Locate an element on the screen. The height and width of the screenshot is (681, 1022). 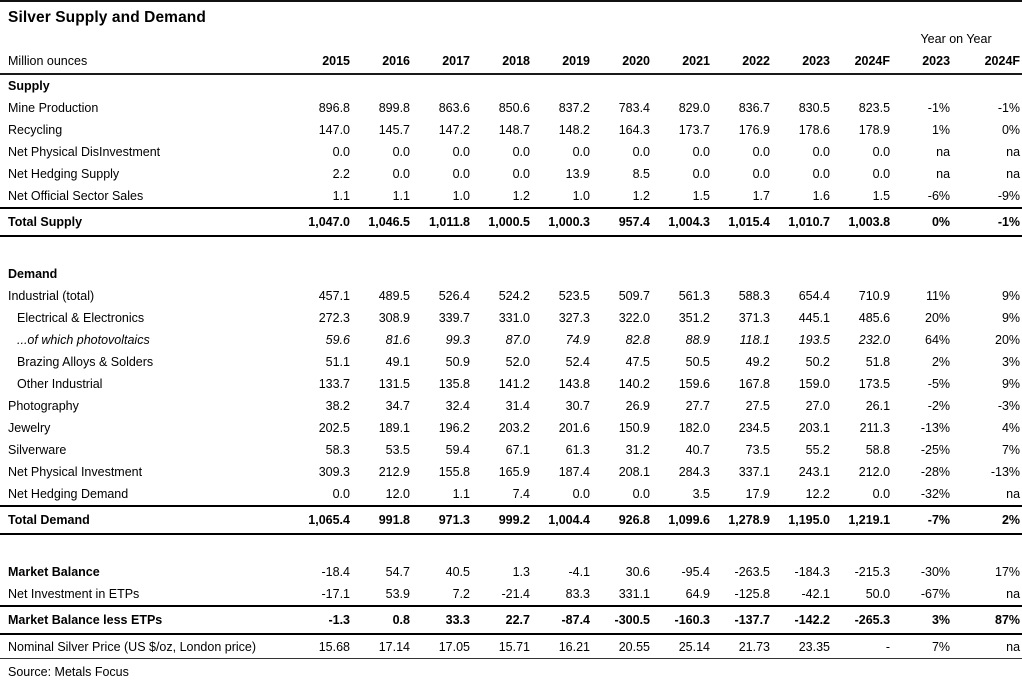
value-cell: 23.35 is located at coordinates (802, 646).